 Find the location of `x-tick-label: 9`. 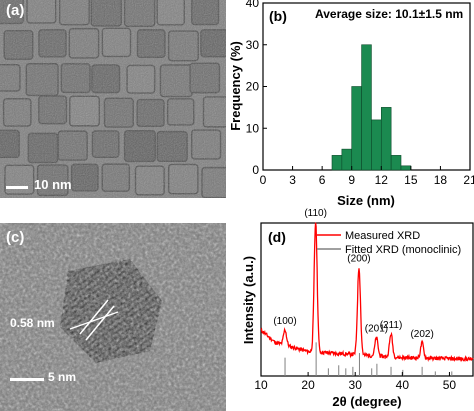

x-tick-label: 9 is located at coordinates (351, 180).